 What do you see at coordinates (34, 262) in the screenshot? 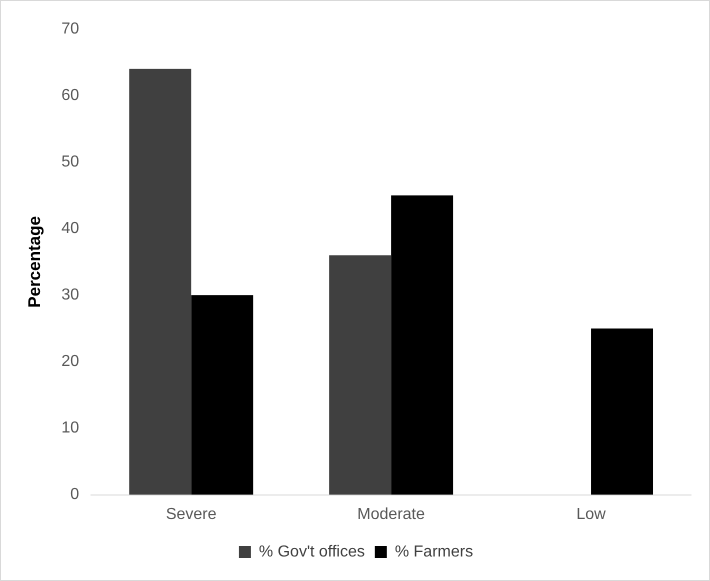
I see `y-axis-title: Percentage` at bounding box center [34, 262].